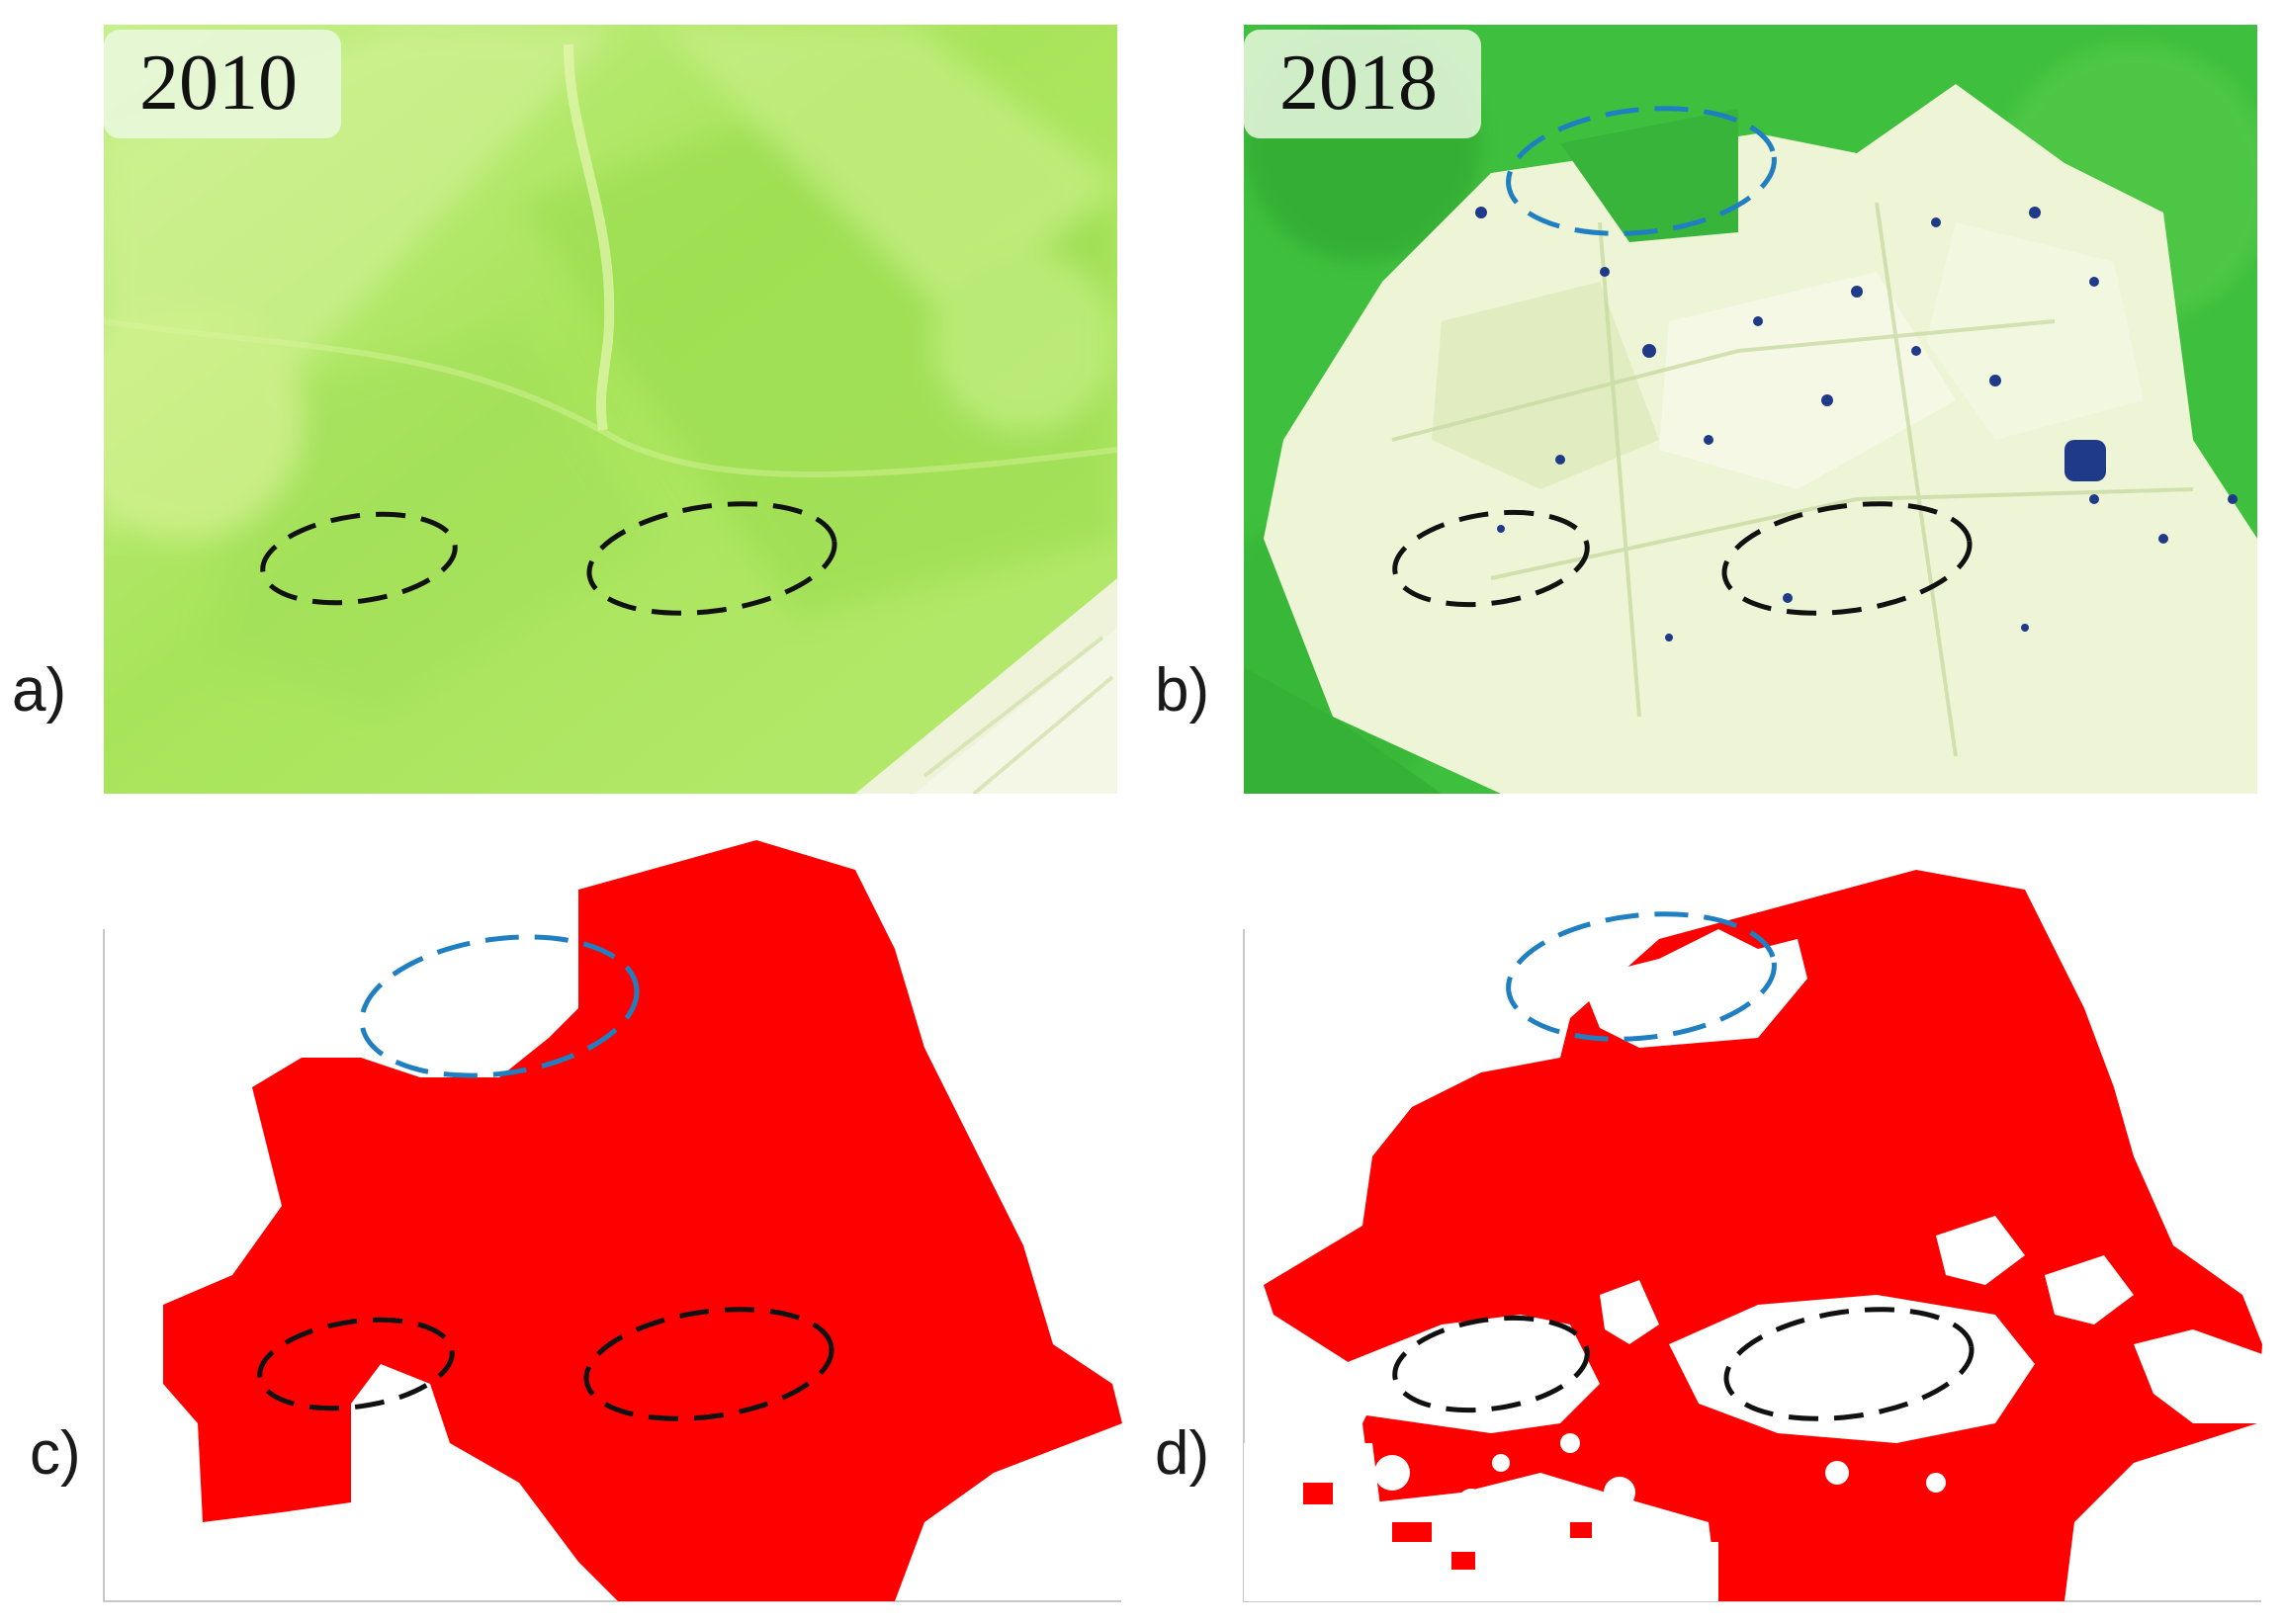 The width and height of the screenshot is (2283, 1624). Describe the element at coordinates (39, 690) in the screenshot. I see `panel-a-label: a)` at that location.